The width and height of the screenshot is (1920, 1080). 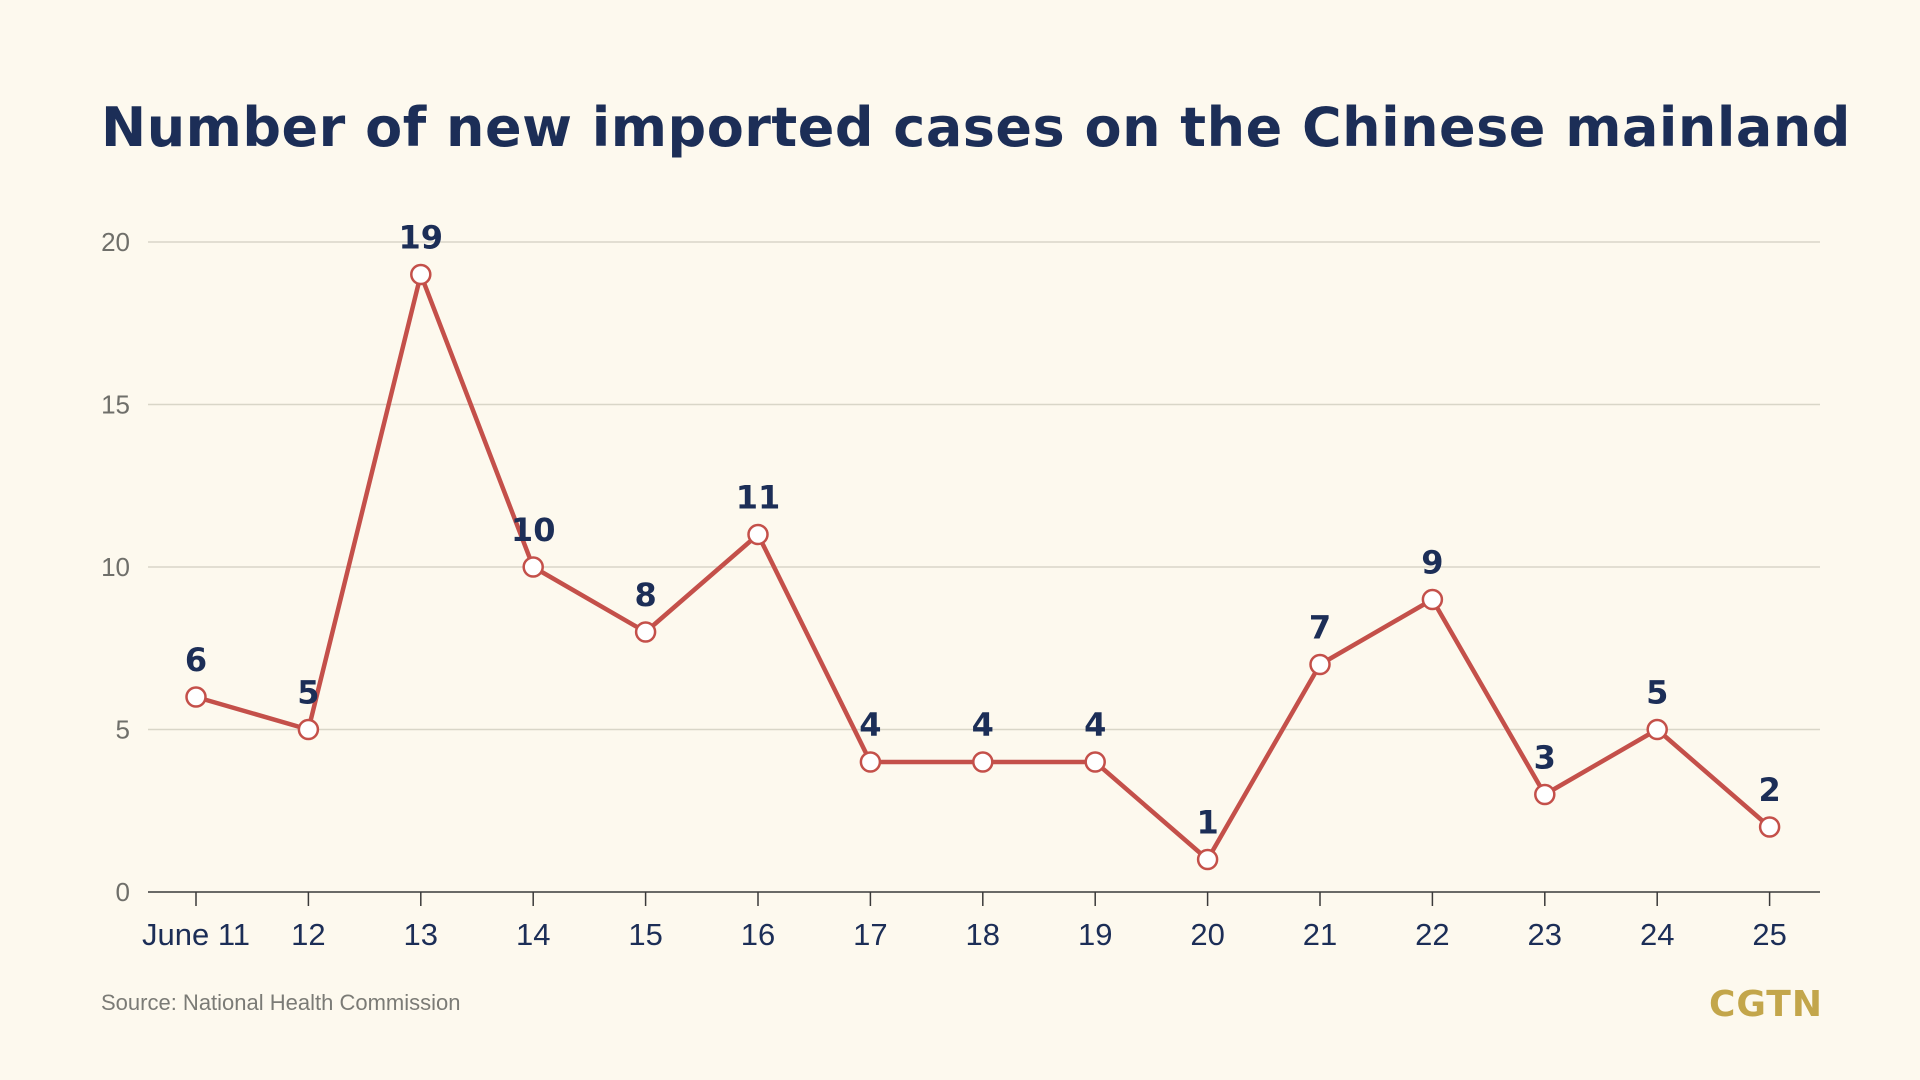 I want to click on source-note: Source: National Health Commission, so click(x=281, y=1002).